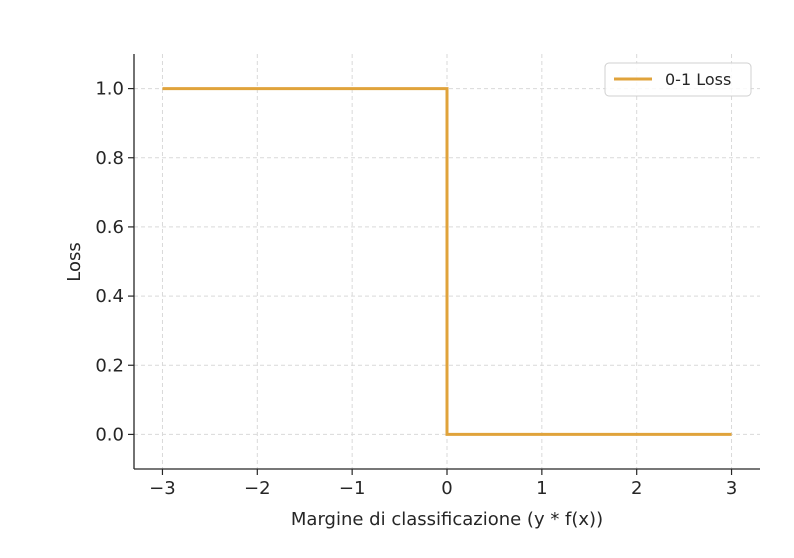  I want to click on legend: 0-1 Loss, so click(678, 79).